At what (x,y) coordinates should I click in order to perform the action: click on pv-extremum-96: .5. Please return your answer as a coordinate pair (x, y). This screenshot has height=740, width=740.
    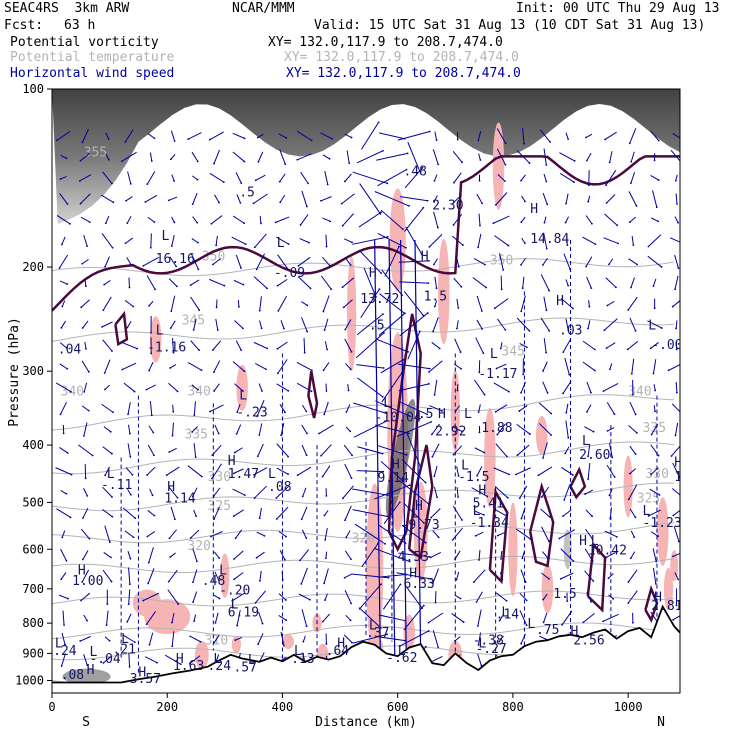
    Looking at the image, I should click on (426, 414).